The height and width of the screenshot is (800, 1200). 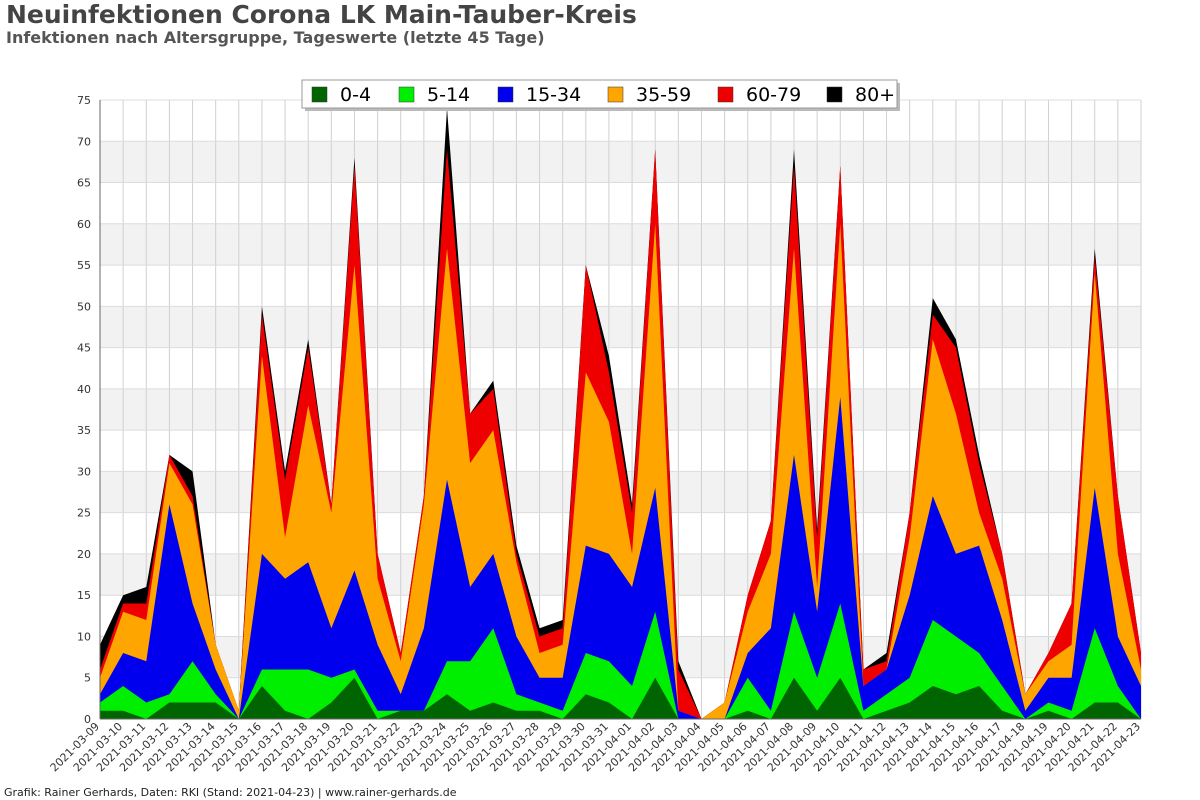 I want to click on y-tick-label: 5, so click(x=87, y=678).